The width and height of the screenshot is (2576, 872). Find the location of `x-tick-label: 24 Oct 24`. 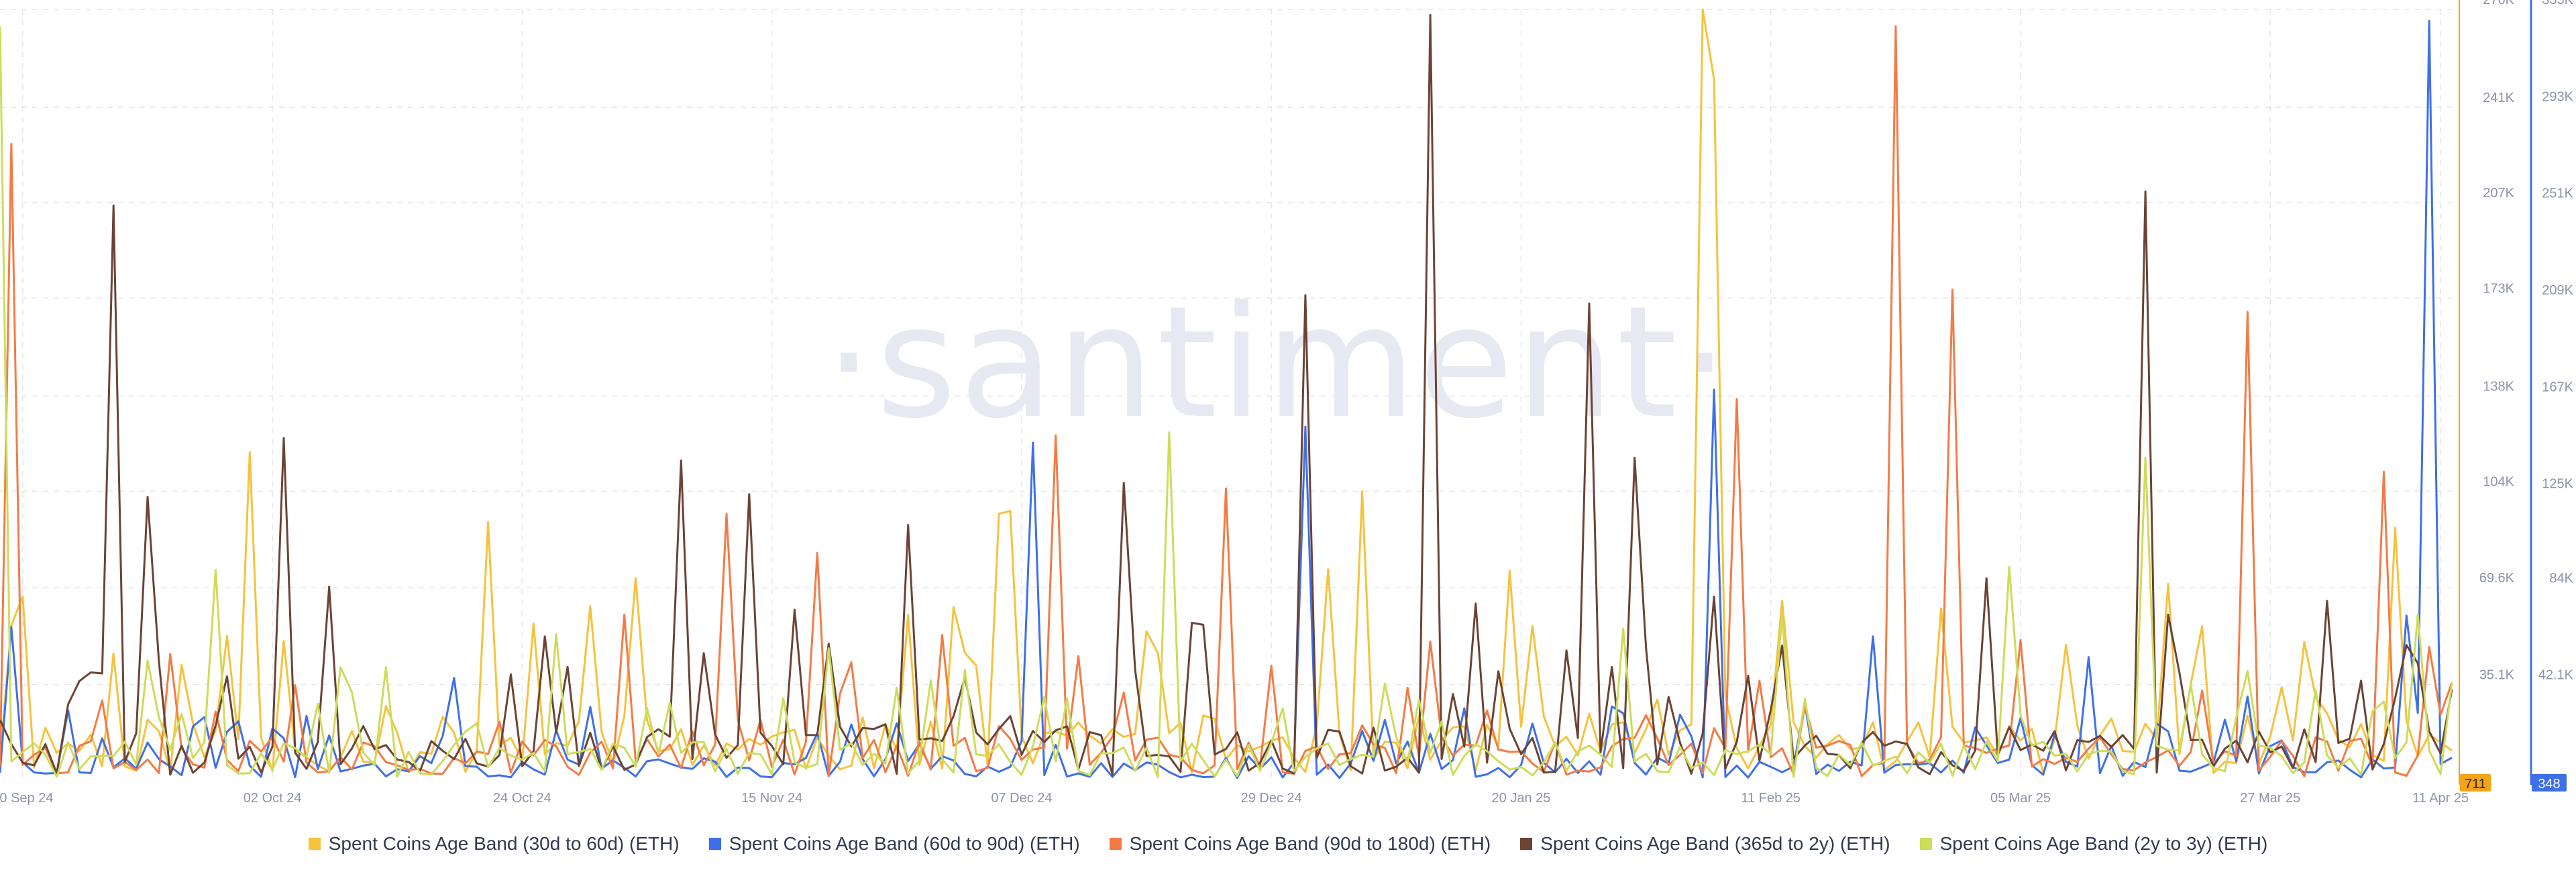

x-tick-label: 24 Oct 24 is located at coordinates (522, 798).